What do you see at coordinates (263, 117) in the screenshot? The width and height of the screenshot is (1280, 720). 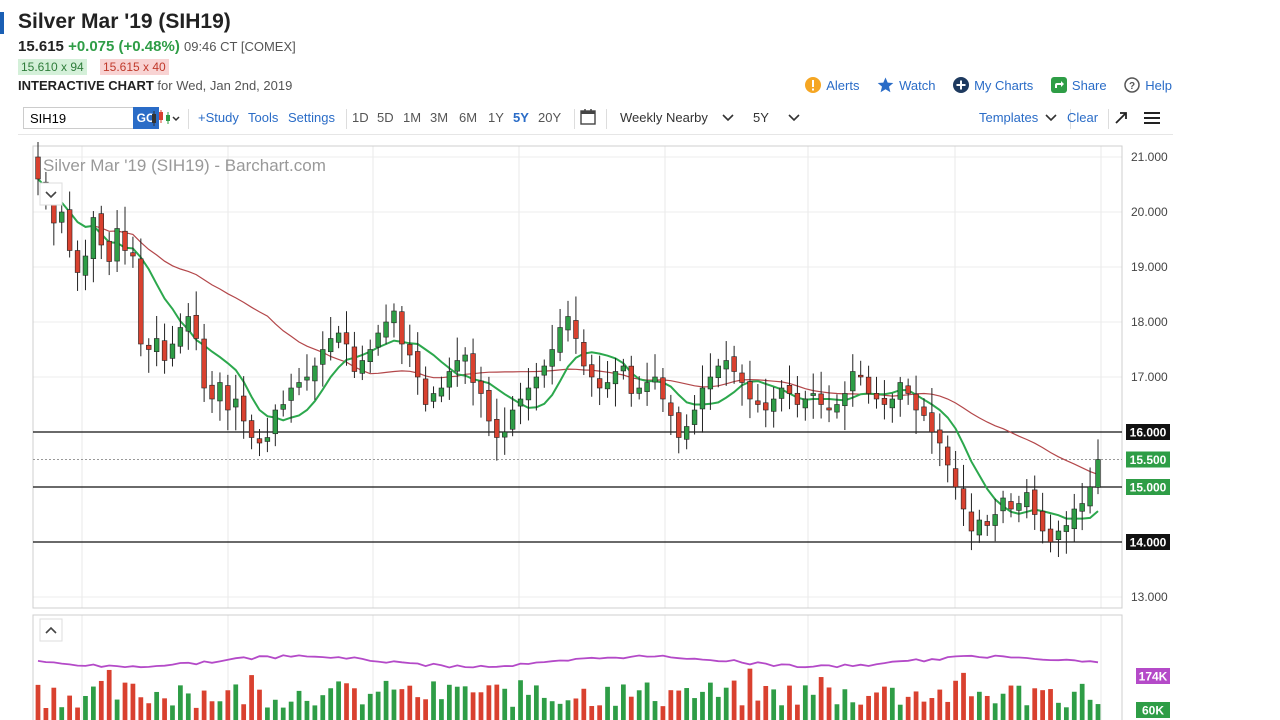 I see `tools-button: Tools` at bounding box center [263, 117].